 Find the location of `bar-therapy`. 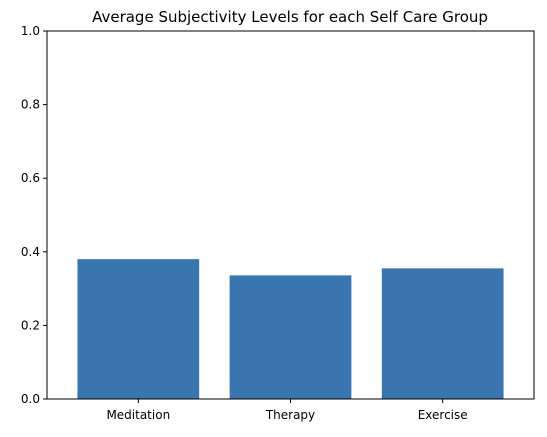

bar-therapy is located at coordinates (290, 337).